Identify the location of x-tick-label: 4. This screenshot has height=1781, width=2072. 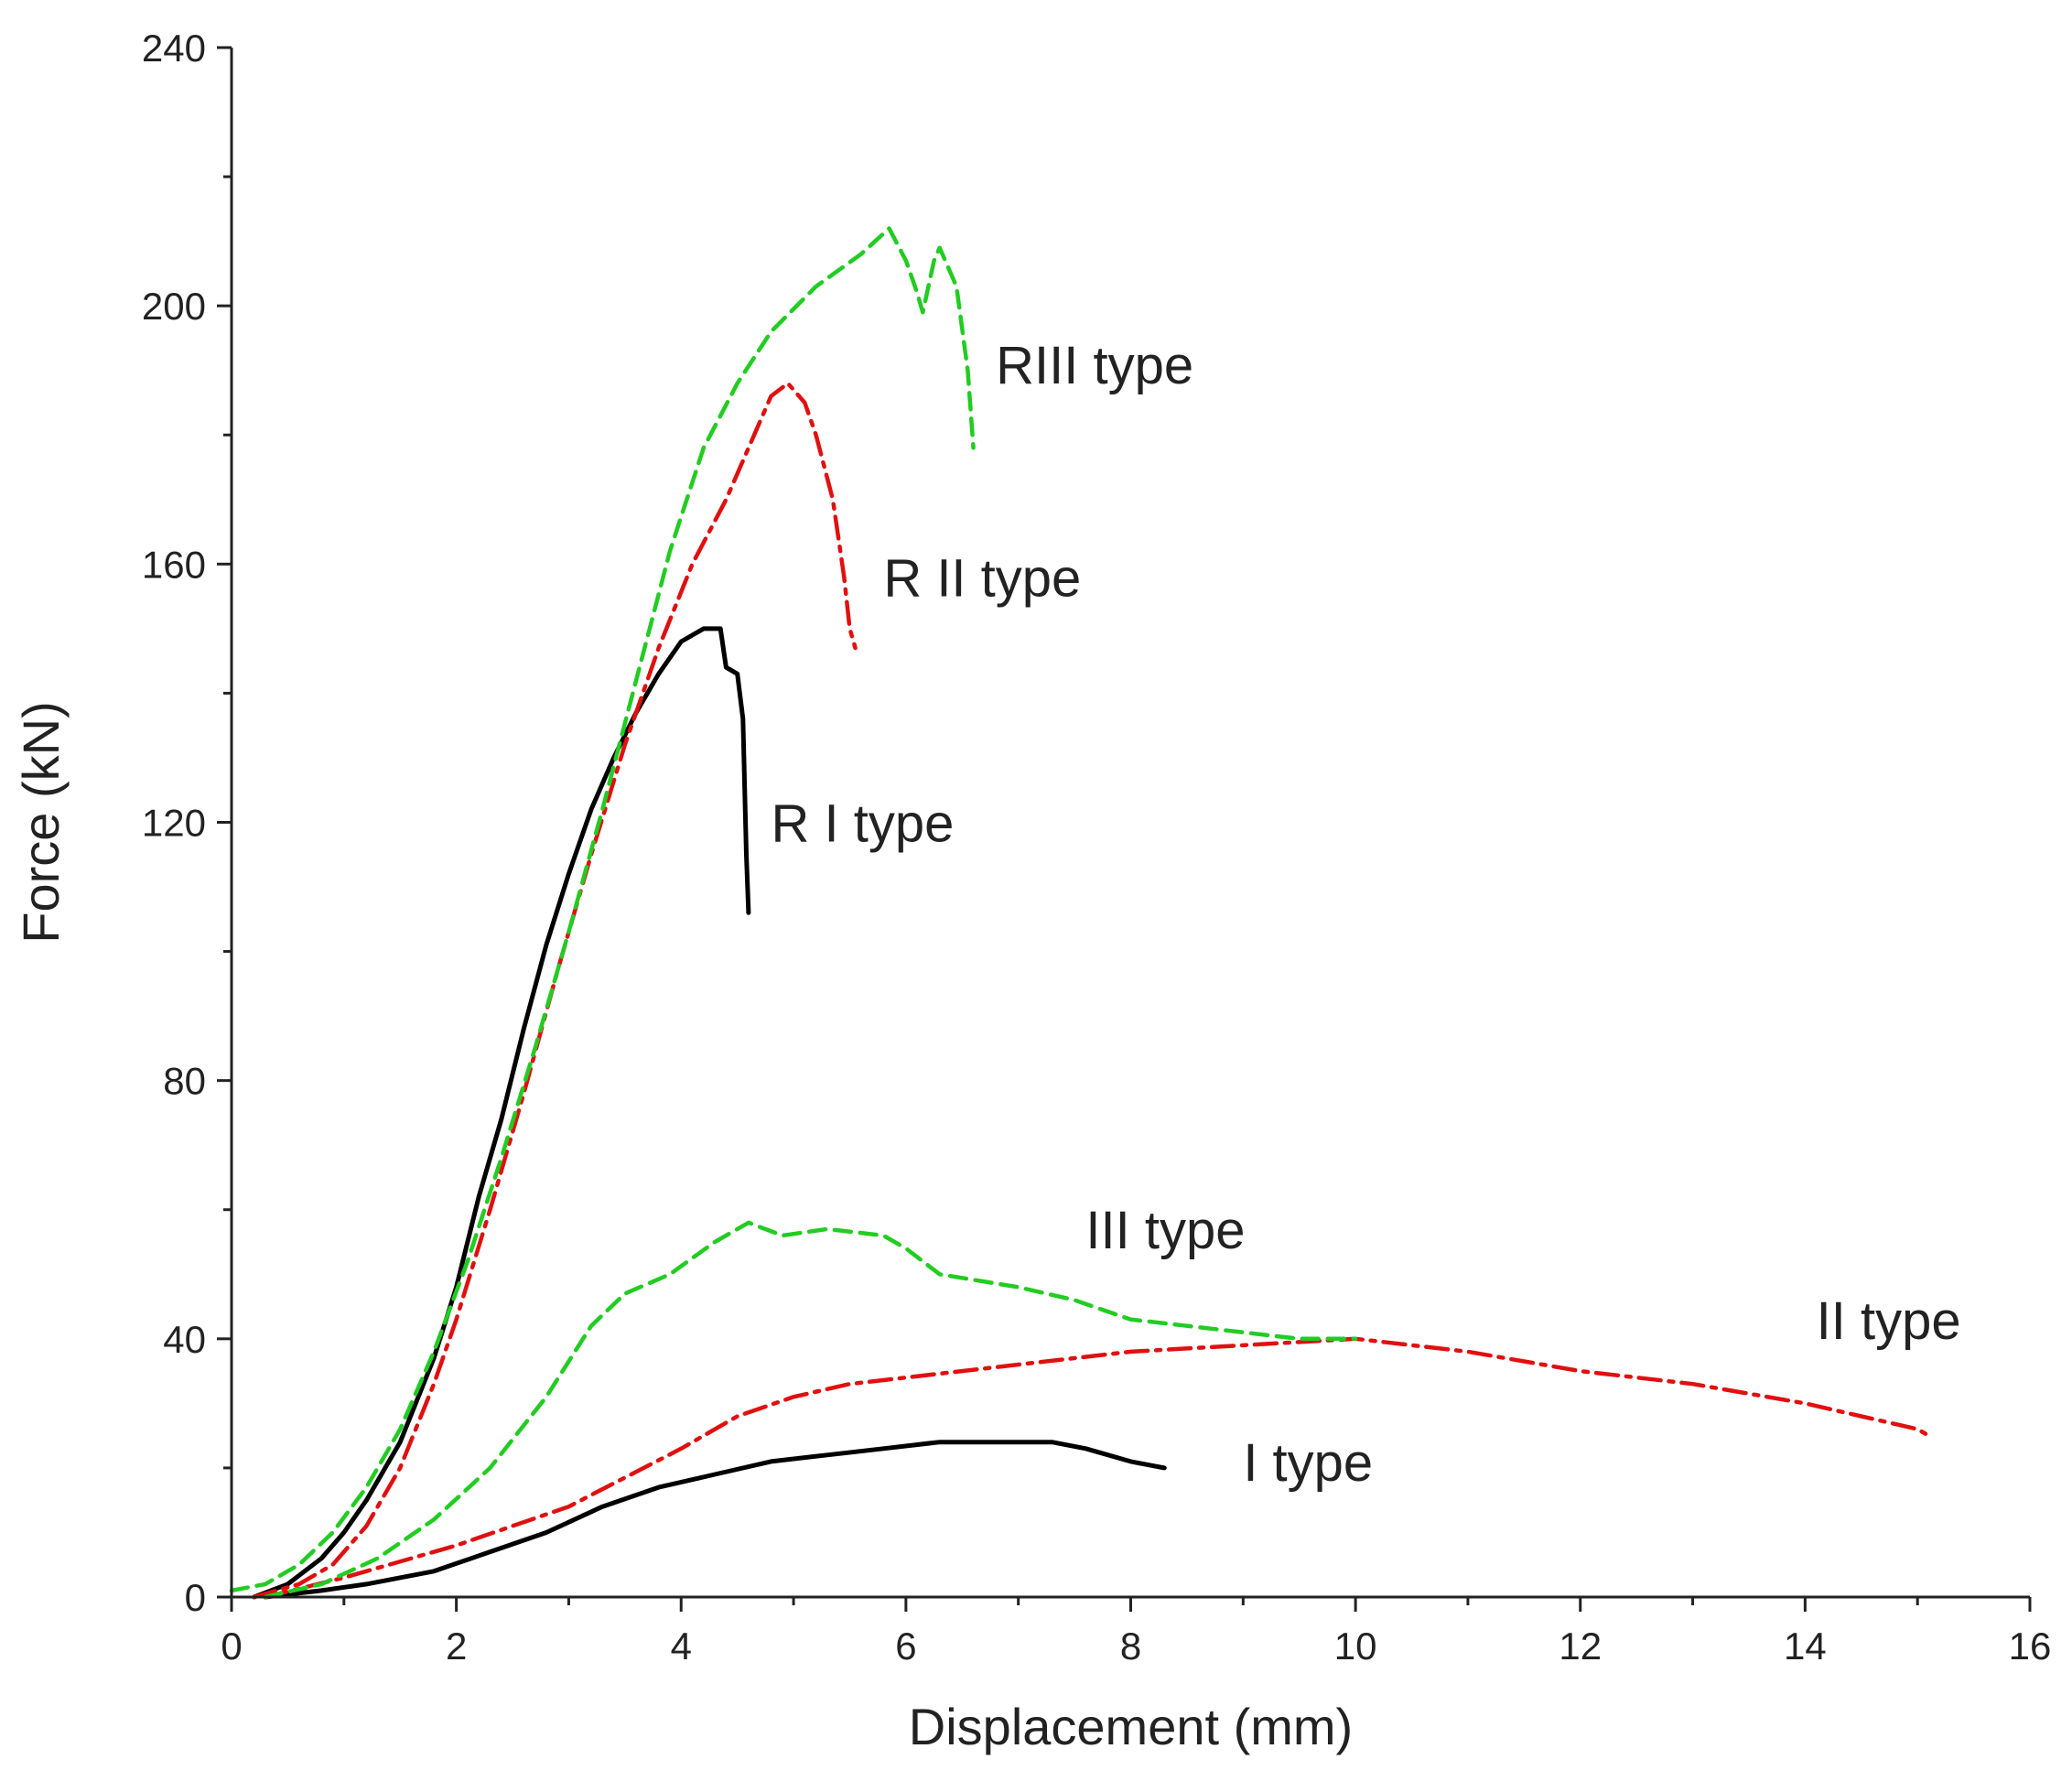
(681, 1646).